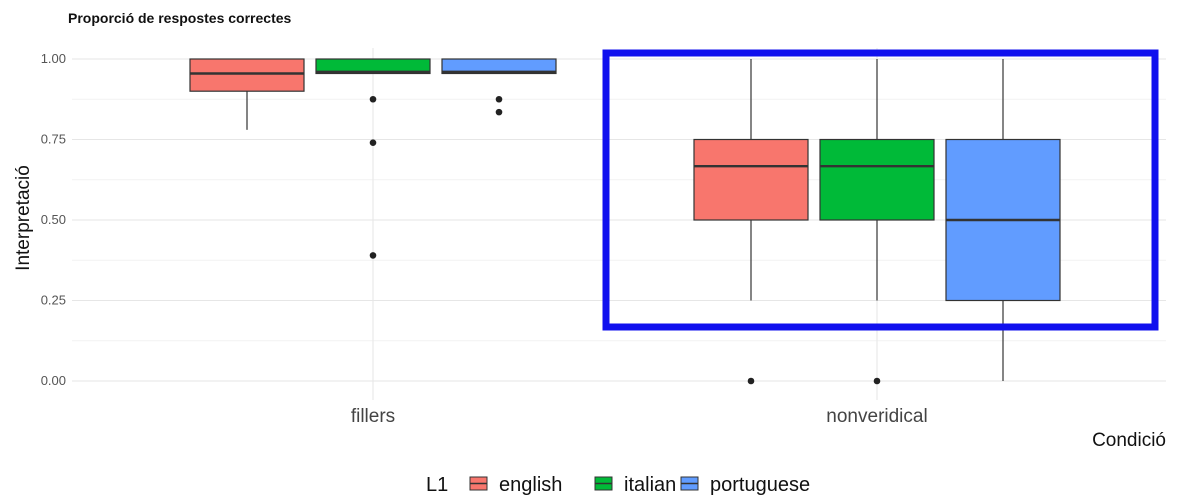 This screenshot has height=501, width=1182. I want to click on y-tick-label: 0.25, so click(53, 300).